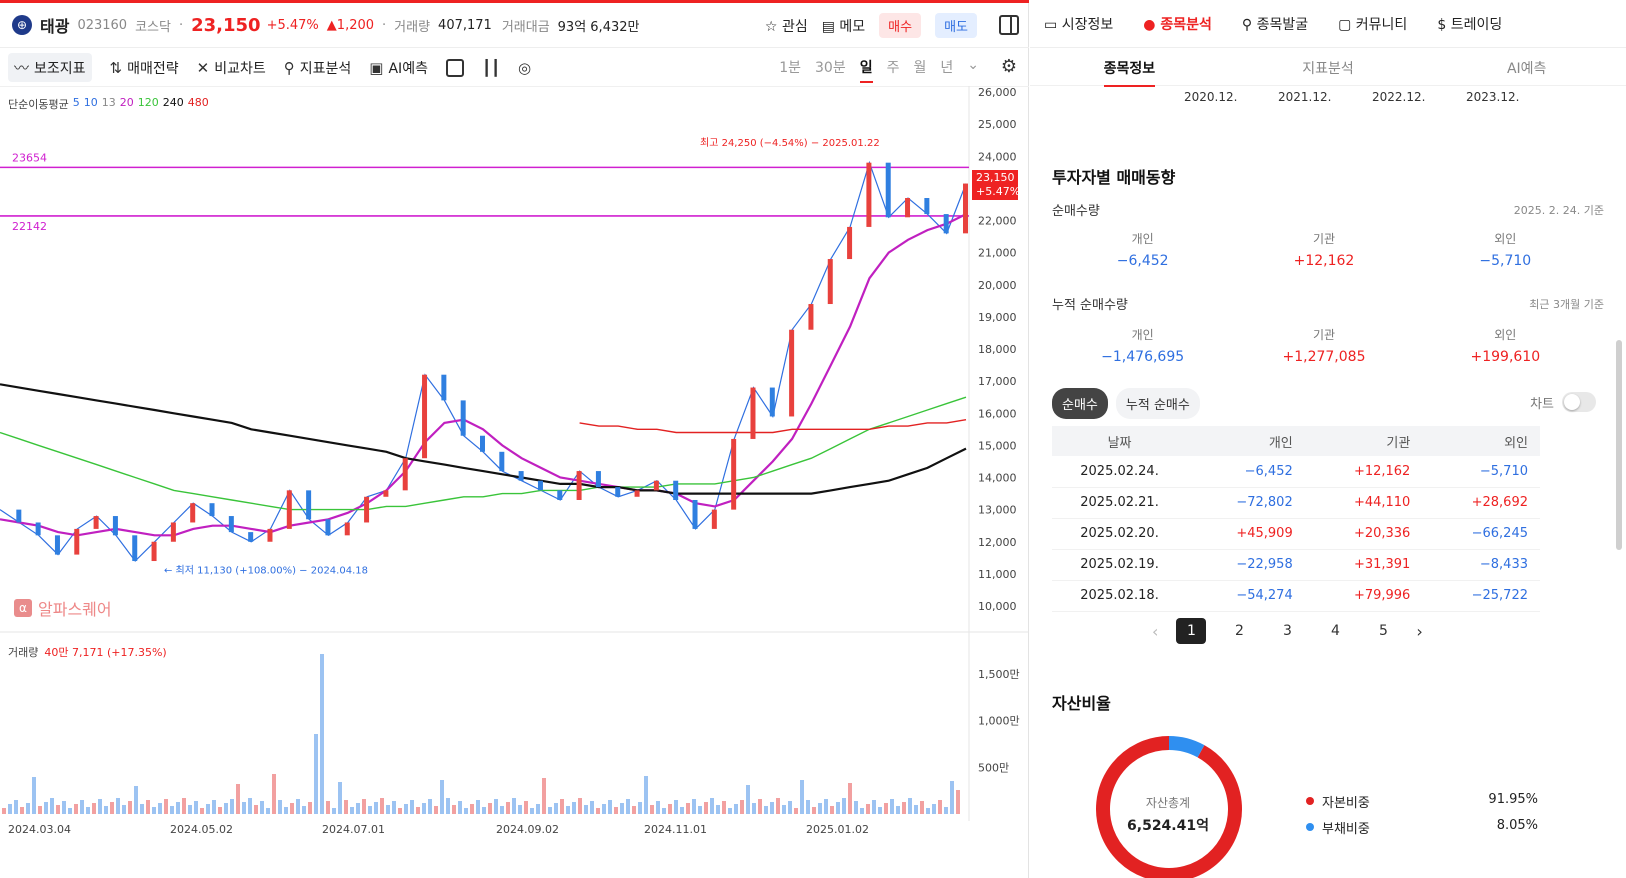 The width and height of the screenshot is (1626, 878). Describe the element at coordinates (525, 67) in the screenshot. I see `camera-icon: ◎` at that location.